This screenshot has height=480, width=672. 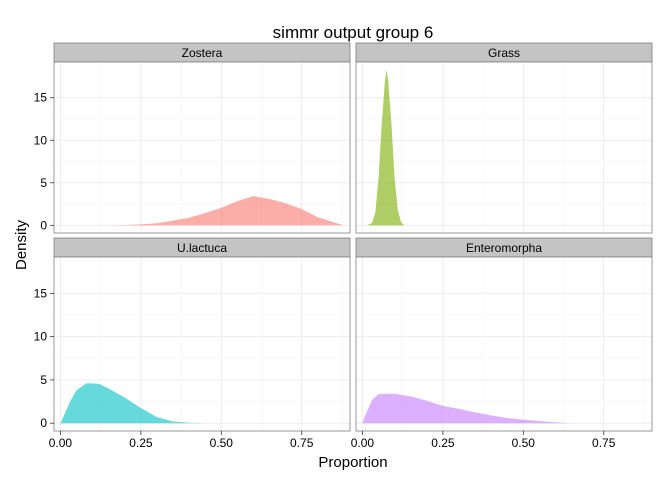 I want to click on facet-strip-label: U.lactuca, so click(x=202, y=248).